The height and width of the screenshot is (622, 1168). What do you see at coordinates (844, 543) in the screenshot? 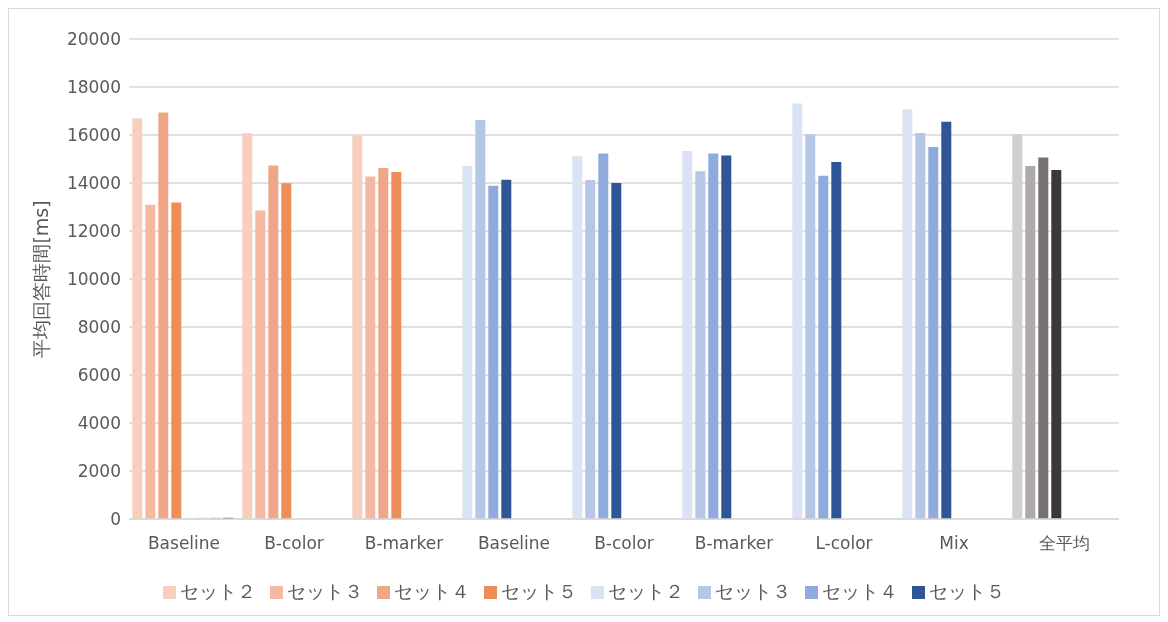
I see `x-tick-label: L-color` at bounding box center [844, 543].